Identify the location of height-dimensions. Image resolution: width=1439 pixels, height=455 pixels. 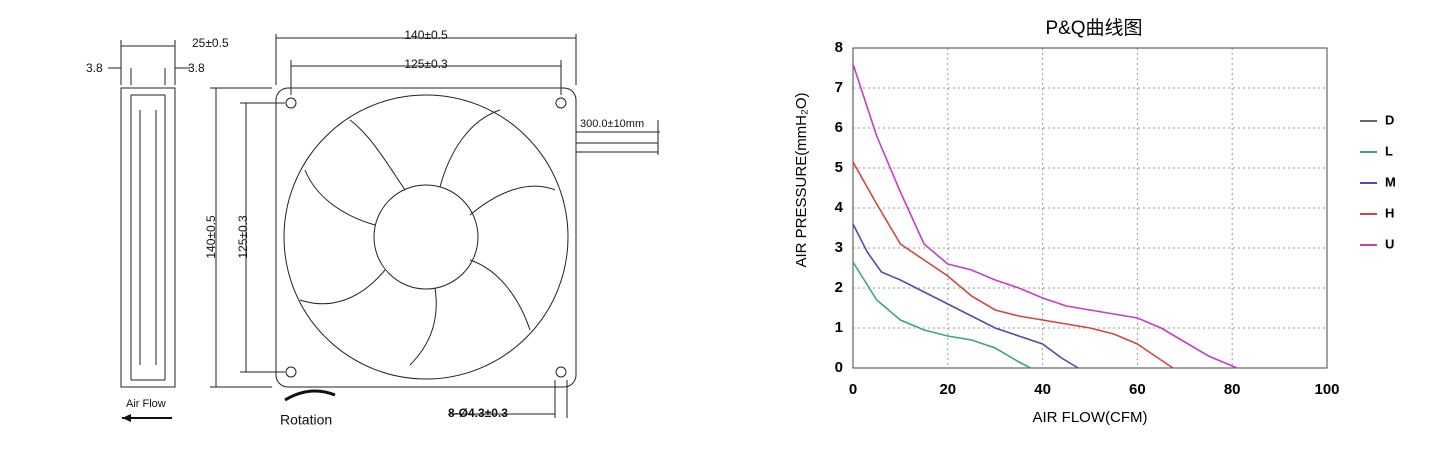
(247, 237).